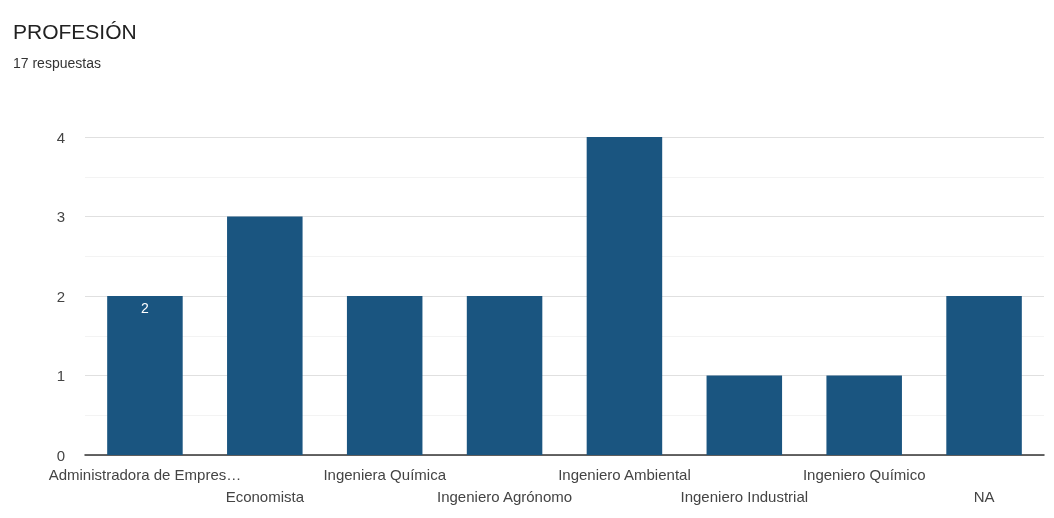 The height and width of the screenshot is (518, 1054). I want to click on x-tick-label: Ingeniera Química, so click(385, 474).